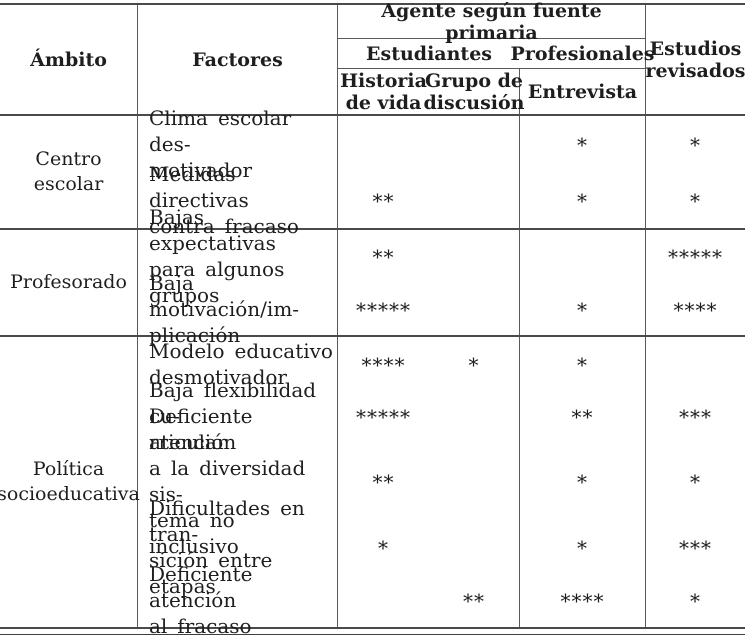 Image resolution: width=745 pixels, height=635 pixels. What do you see at coordinates (695, 257) in the screenshot?
I see `stars-estudios: *****` at bounding box center [695, 257].